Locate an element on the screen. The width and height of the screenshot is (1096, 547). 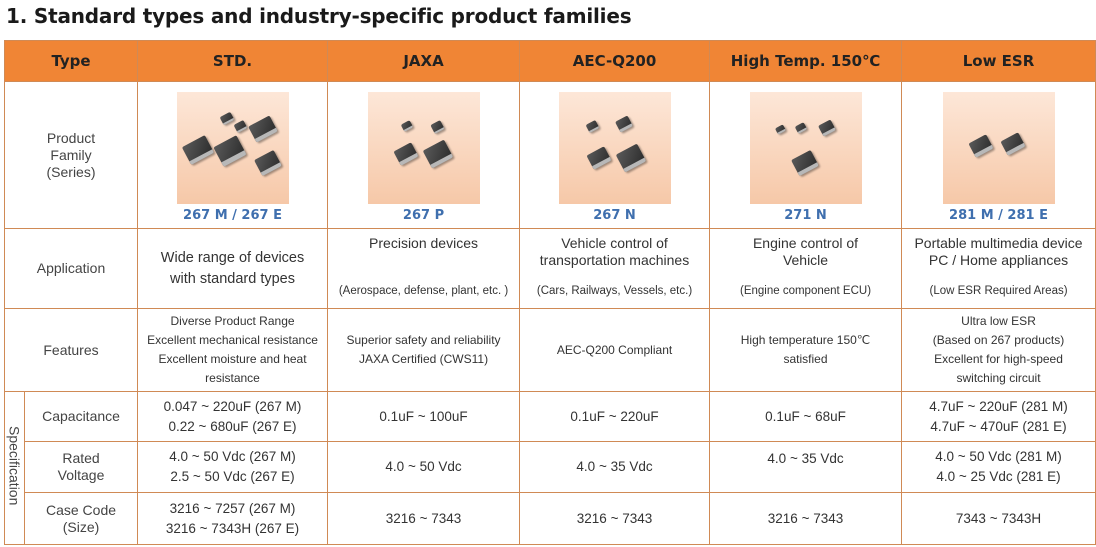
feature-line: High temperature 150℃ is located at coordinates (805, 340).